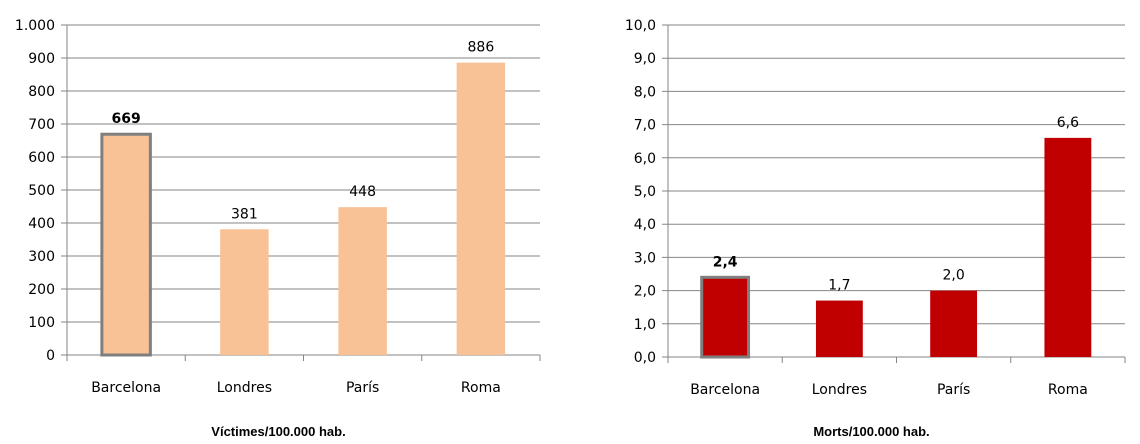  What do you see at coordinates (244, 214) in the screenshot?
I see `data-label: 381` at bounding box center [244, 214].